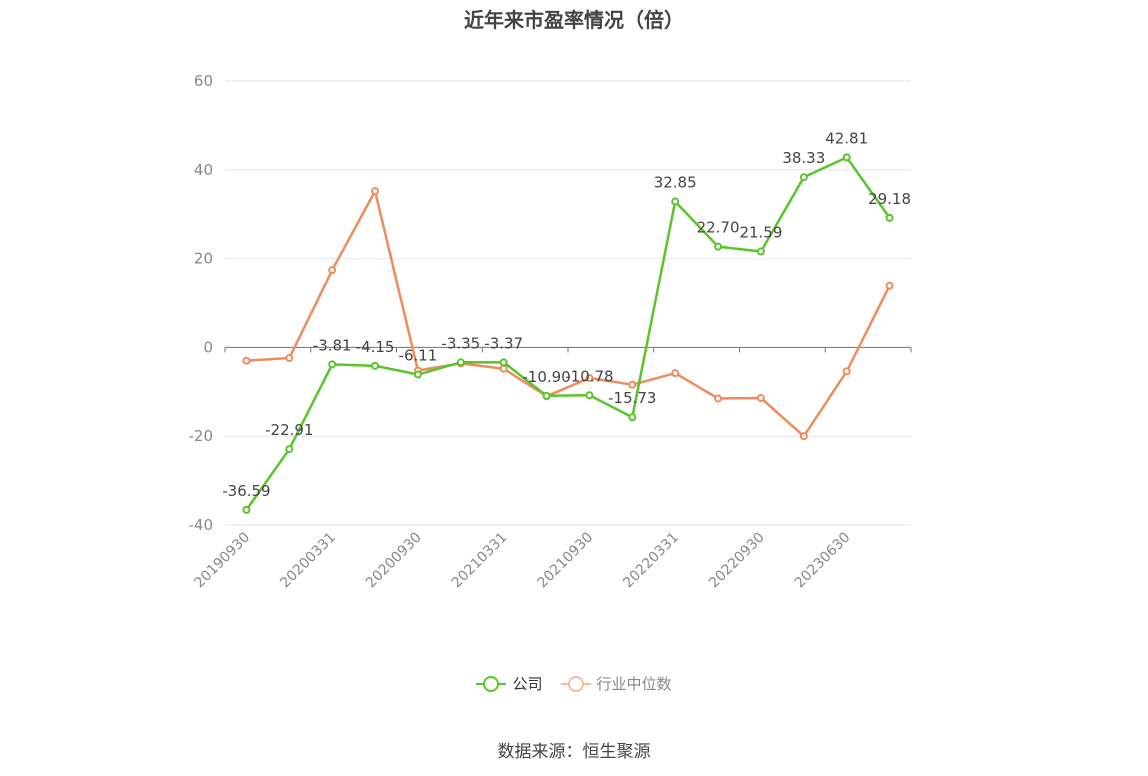 This screenshot has width=1148, height=776. Describe the element at coordinates (803, 158) in the screenshot. I see `company-data-label: 38.33` at that location.